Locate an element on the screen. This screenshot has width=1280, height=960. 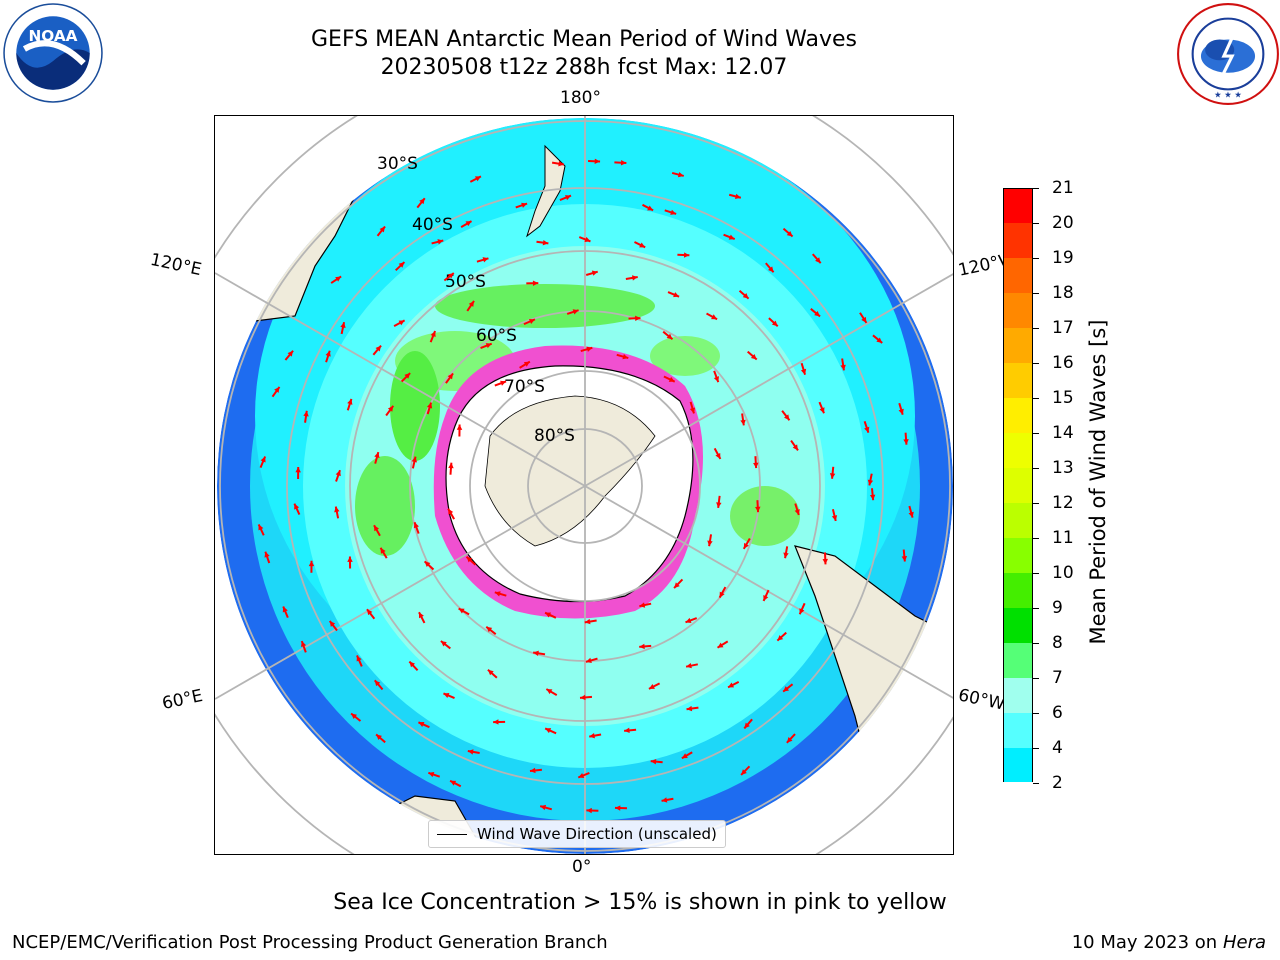
antarctica-land is located at coordinates (570, 471).